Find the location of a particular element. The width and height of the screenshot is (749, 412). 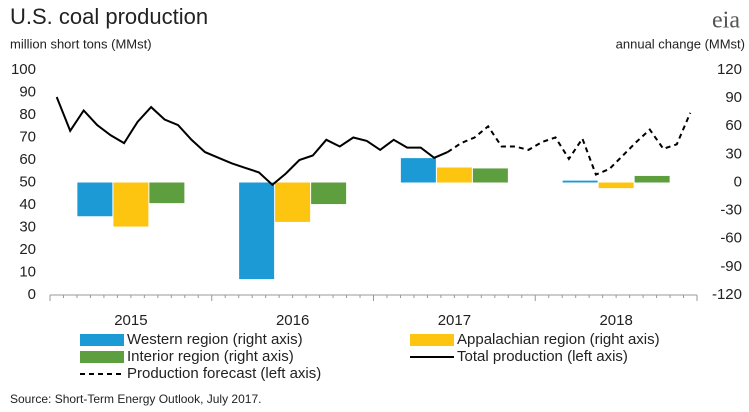

subtitle: million short tons (MMst) is located at coordinates (81, 43).